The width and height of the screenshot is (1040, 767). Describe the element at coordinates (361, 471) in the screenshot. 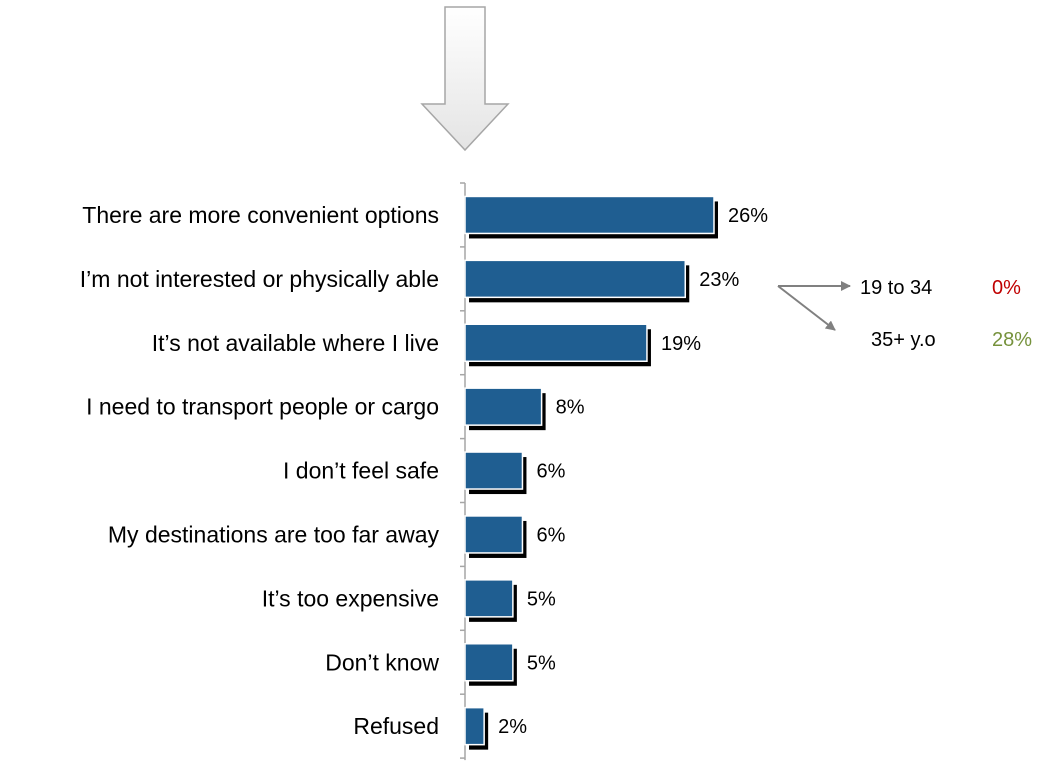

I see `category-label: I don’t feel safe` at that location.